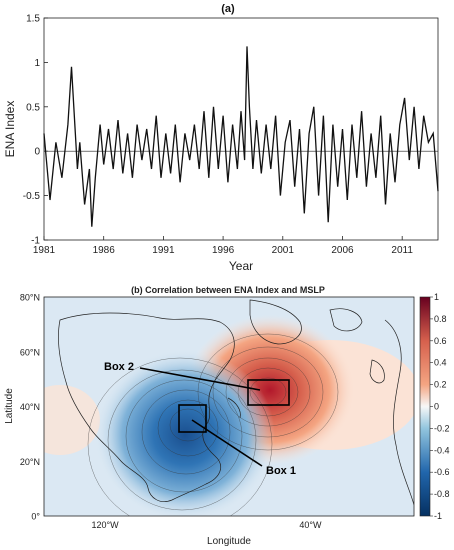  I want to click on x-axis-label: Year, so click(241, 266).